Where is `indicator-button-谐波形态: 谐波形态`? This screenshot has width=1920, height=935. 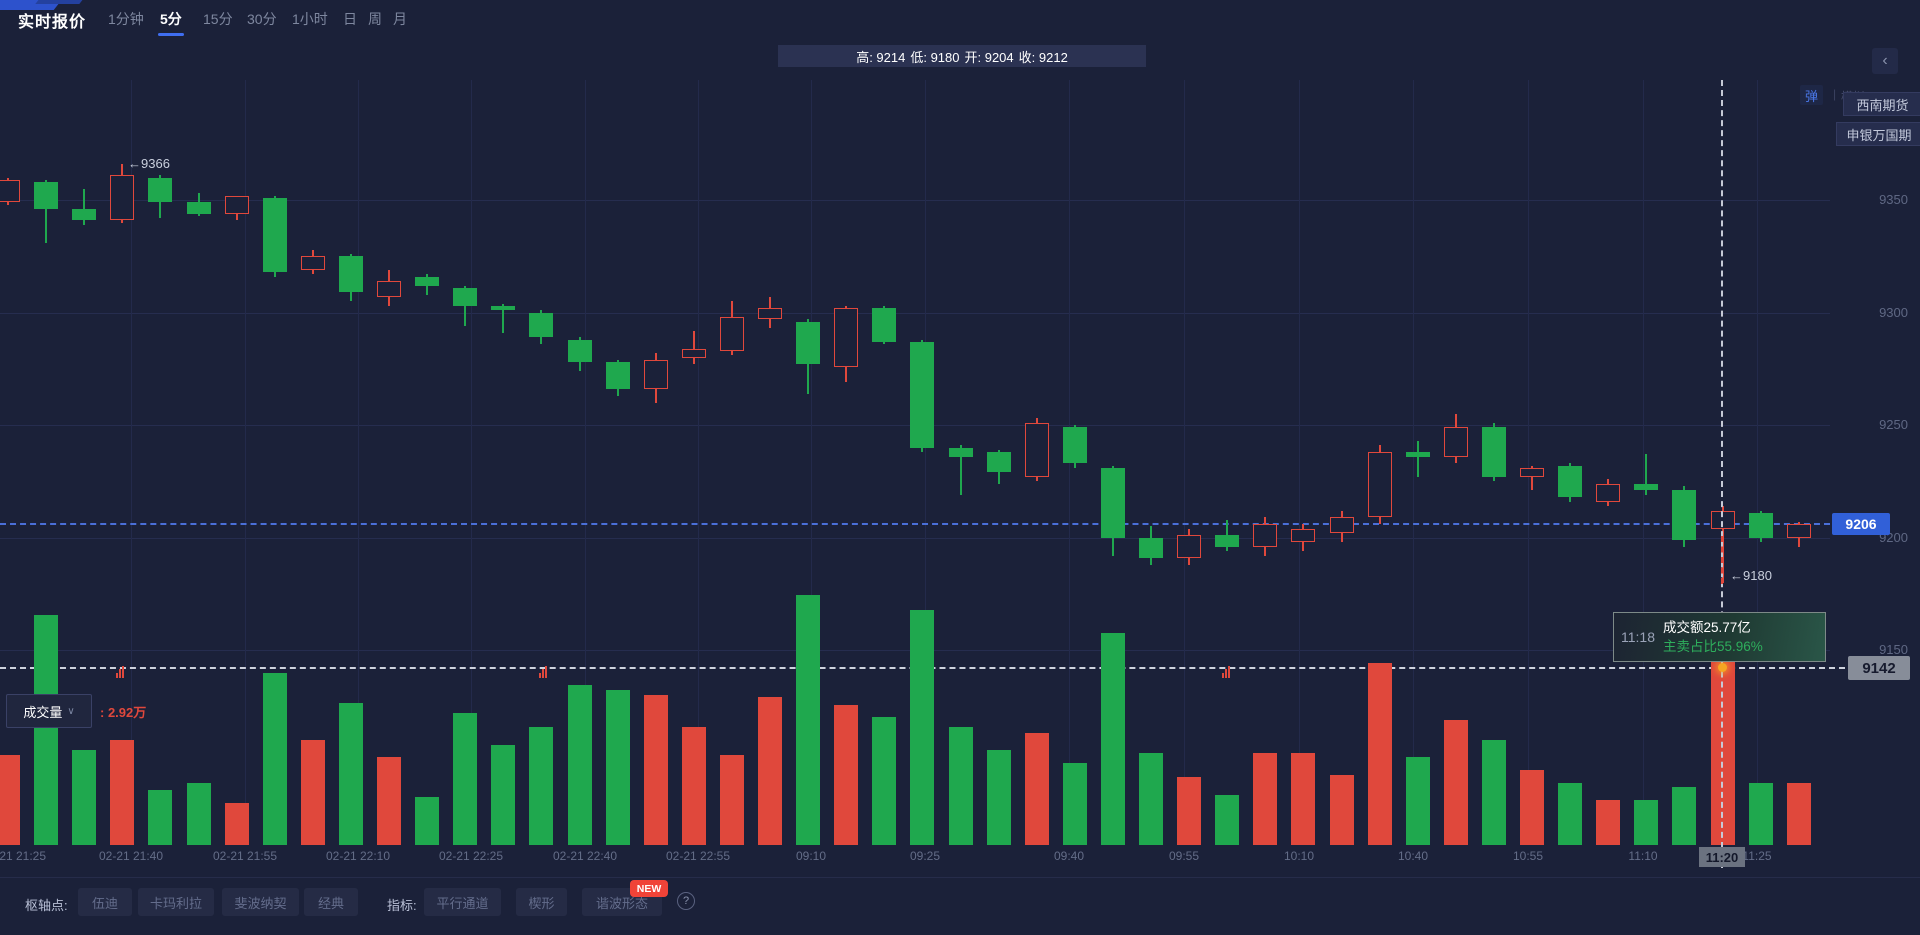 indicator-button-谐波形态: 谐波形态 is located at coordinates (622, 902).